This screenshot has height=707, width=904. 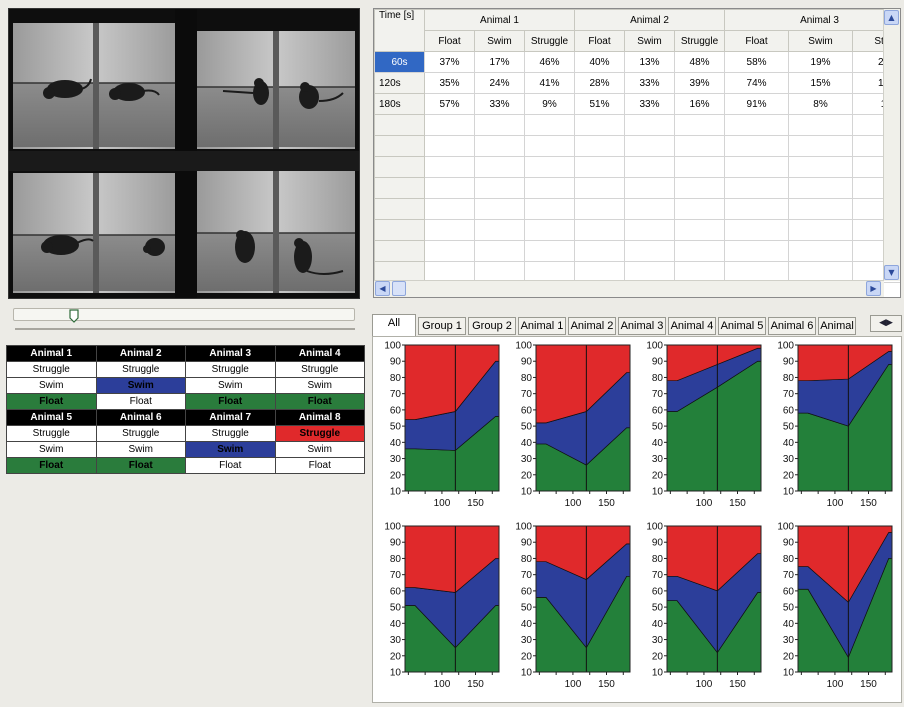 I want to click on tab-animal-5: Animal 5, so click(x=742, y=326).